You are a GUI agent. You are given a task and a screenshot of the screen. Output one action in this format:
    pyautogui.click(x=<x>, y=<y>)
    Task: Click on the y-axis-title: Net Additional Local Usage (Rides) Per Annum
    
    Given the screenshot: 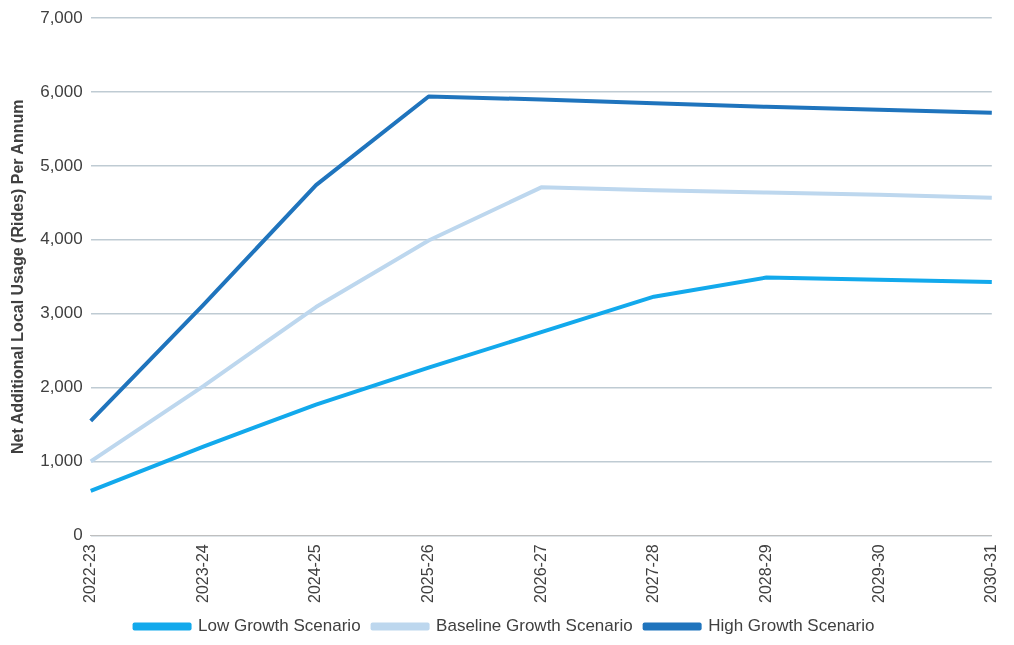 What is the action you would take?
    pyautogui.click(x=18, y=276)
    